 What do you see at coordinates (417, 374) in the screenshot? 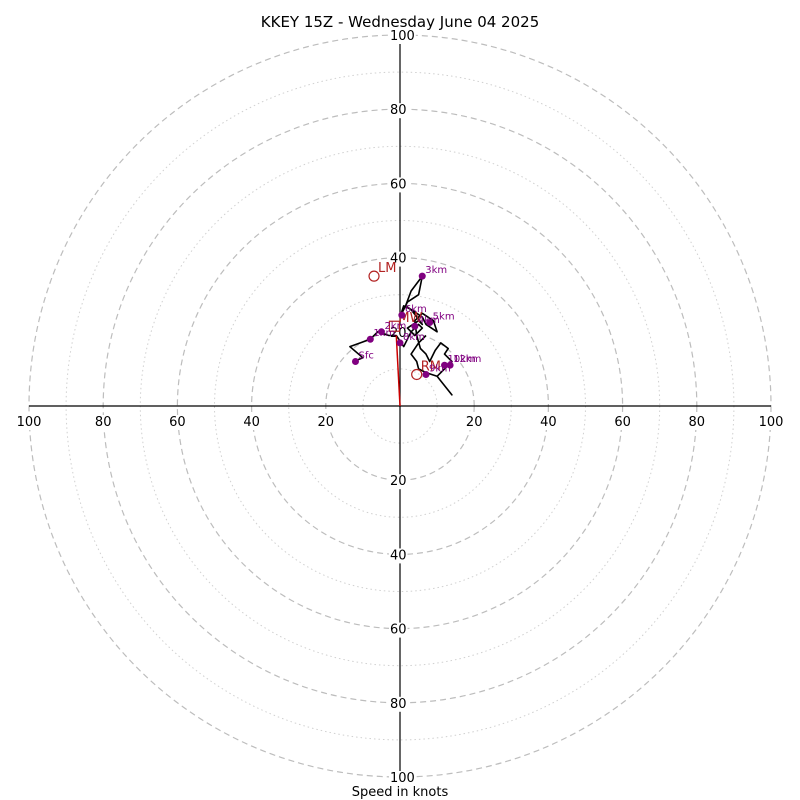
I see `storm-motion-marker-rm` at bounding box center [417, 374].